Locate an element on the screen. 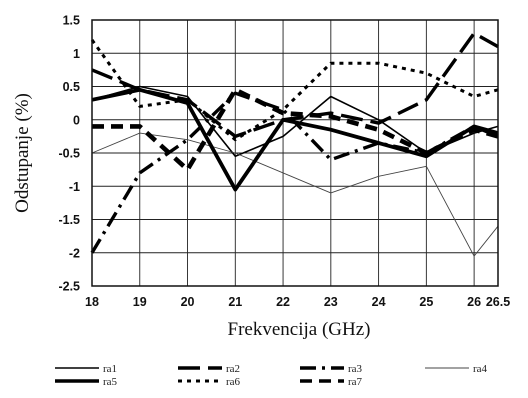 Image resolution: width=528 pixels, height=398 pixels. x-tick-label: 23 is located at coordinates (331, 302).